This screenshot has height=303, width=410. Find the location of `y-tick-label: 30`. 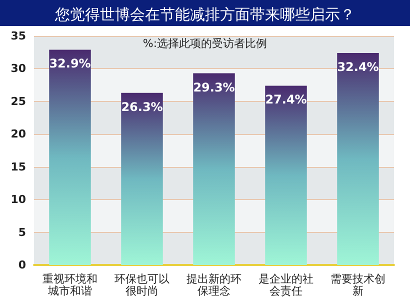

y-tick-label: 30 is located at coordinates (18, 69).